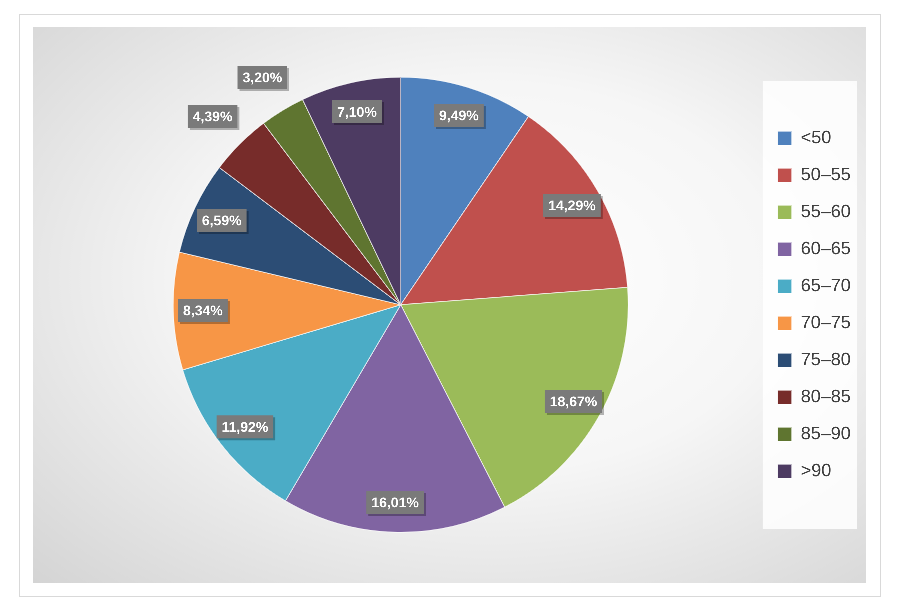 The width and height of the screenshot is (900, 611). I want to click on legend-label: >90, so click(816, 470).